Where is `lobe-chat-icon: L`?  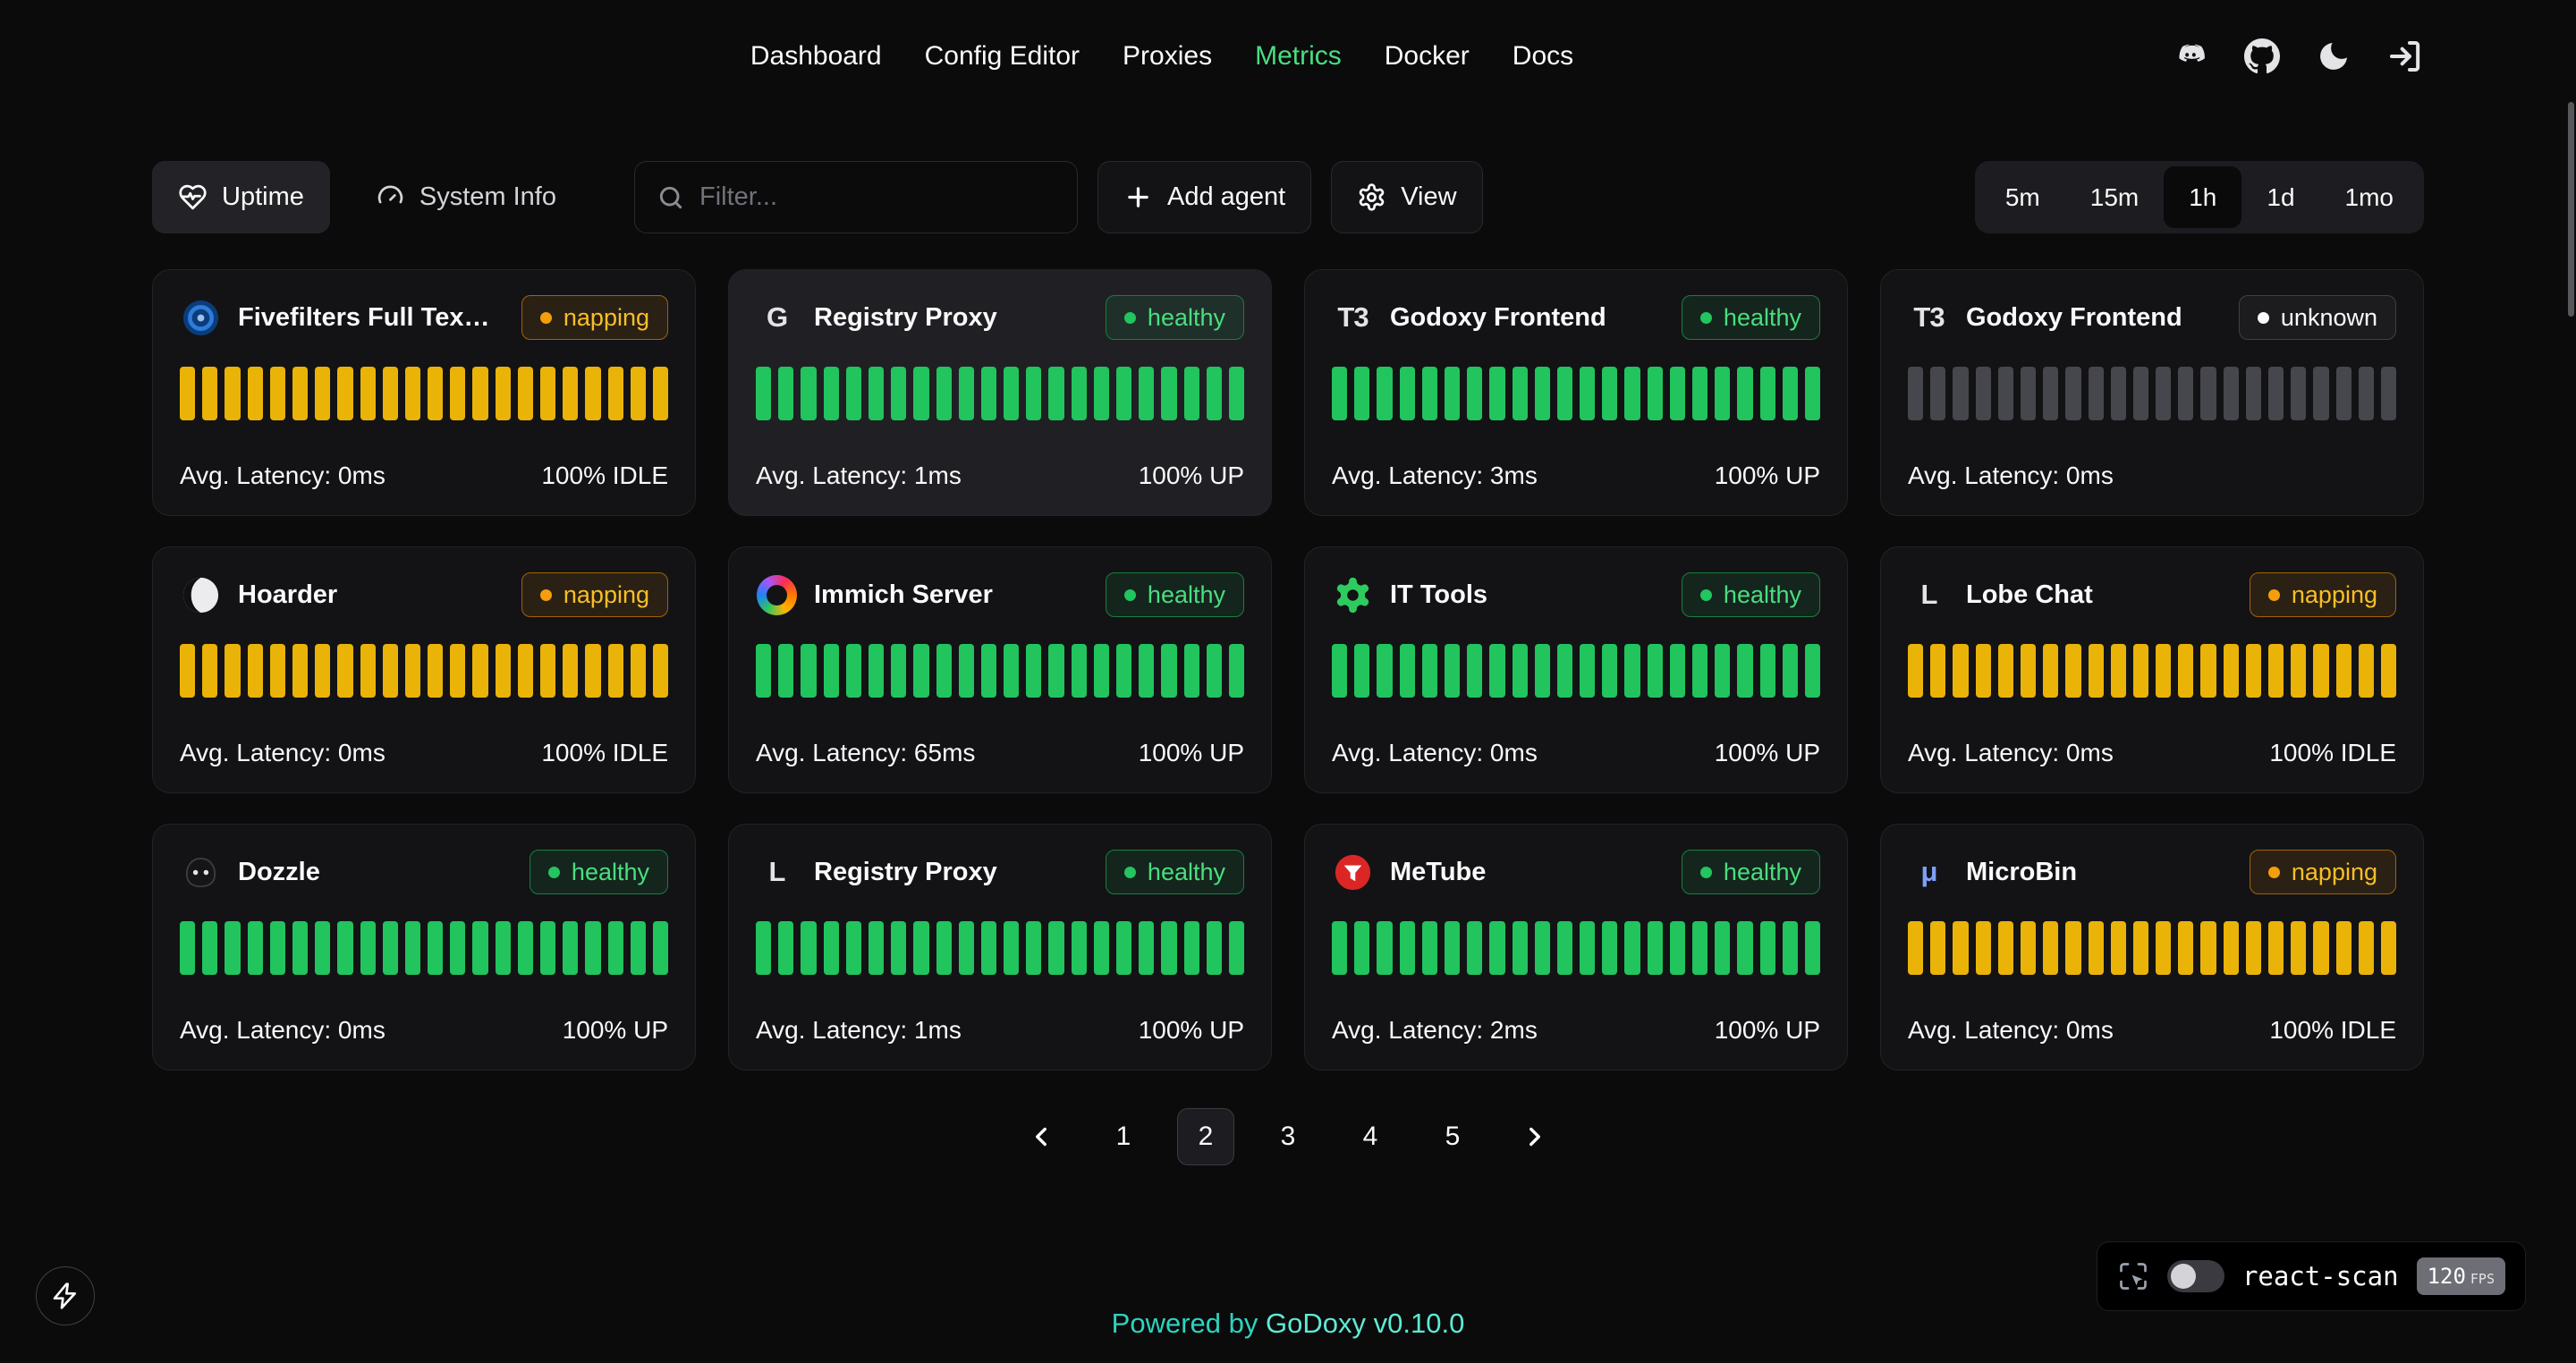 lobe-chat-icon: L is located at coordinates (1929, 595).